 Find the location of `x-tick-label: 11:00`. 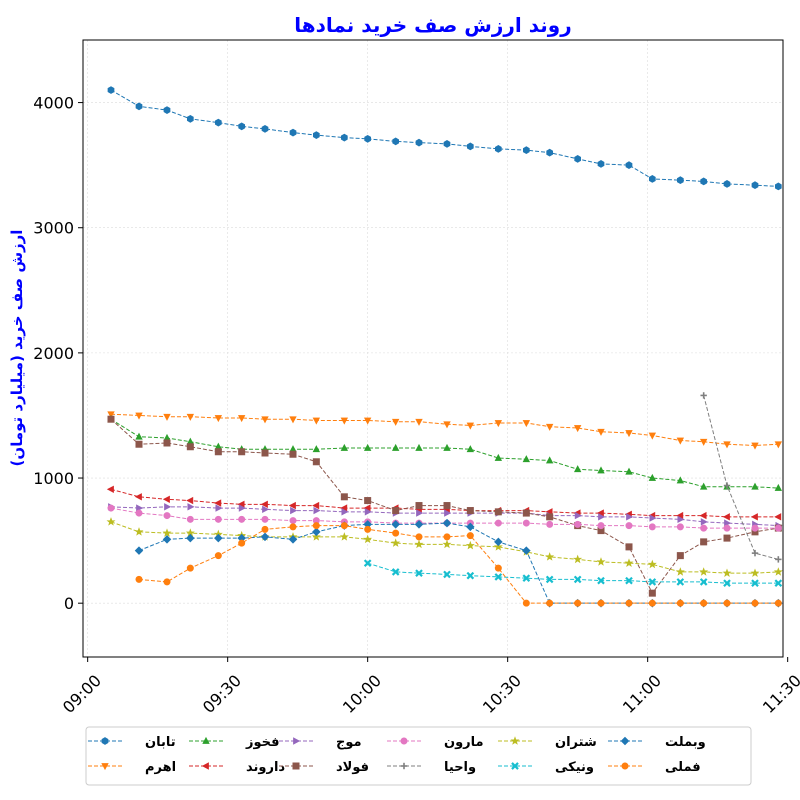

x-tick-label: 11:00 is located at coordinates (642, 694).